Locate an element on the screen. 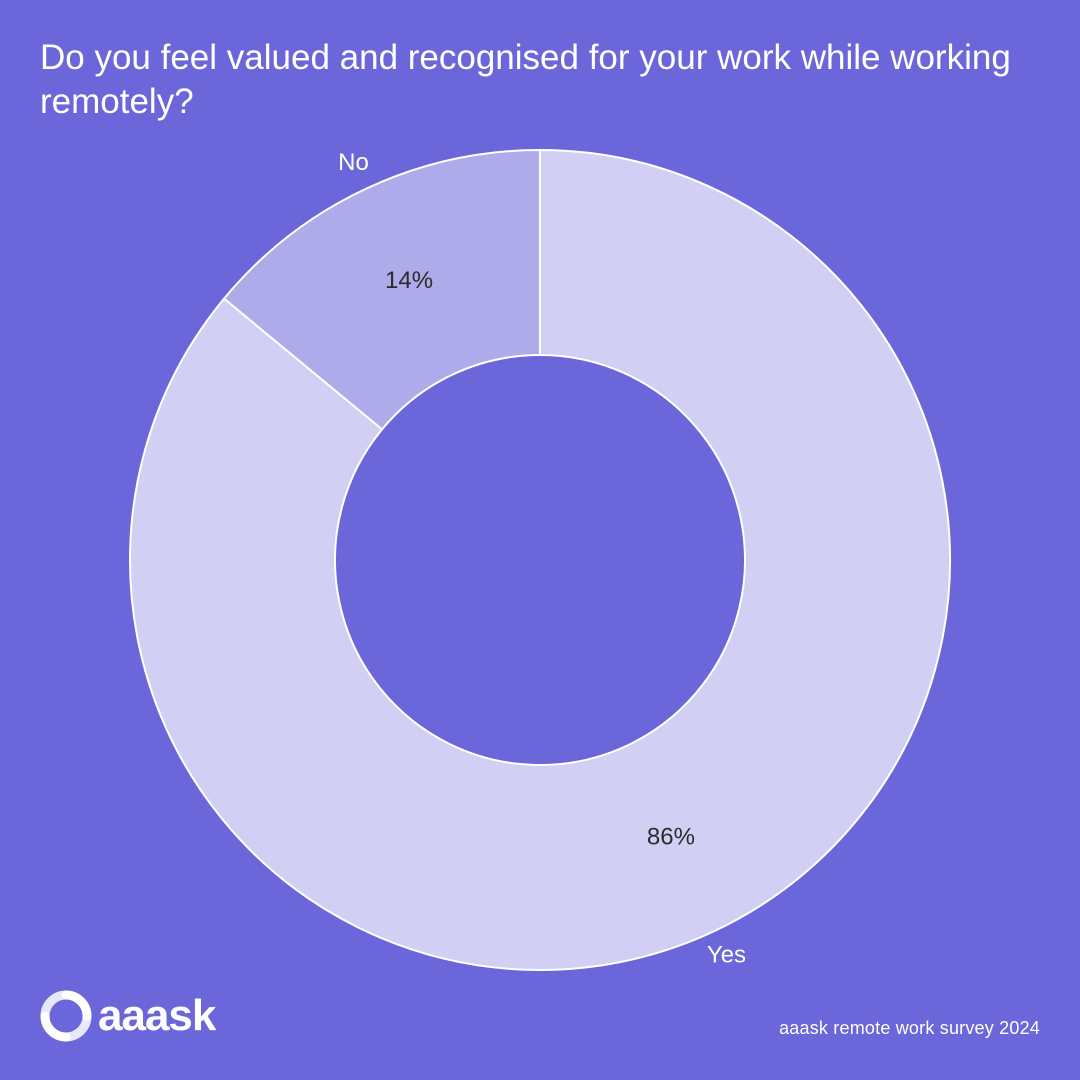  brand-wordmark: aaask is located at coordinates (157, 1015).